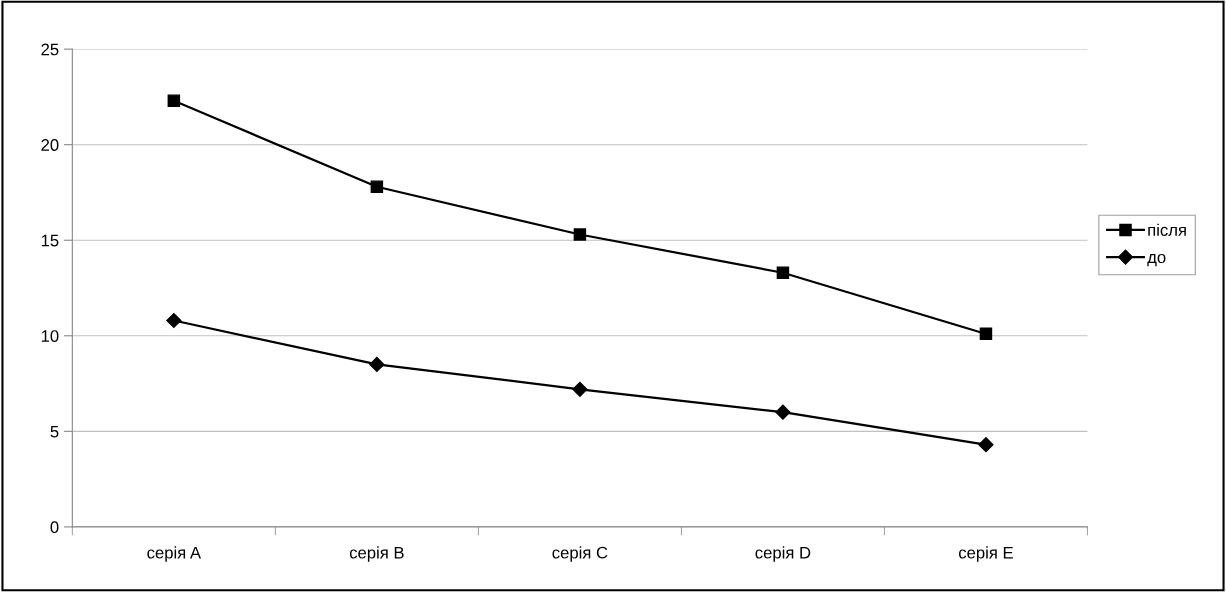 This screenshot has width=1226, height=592. I want to click on y-tick-label: 5, so click(54, 431).